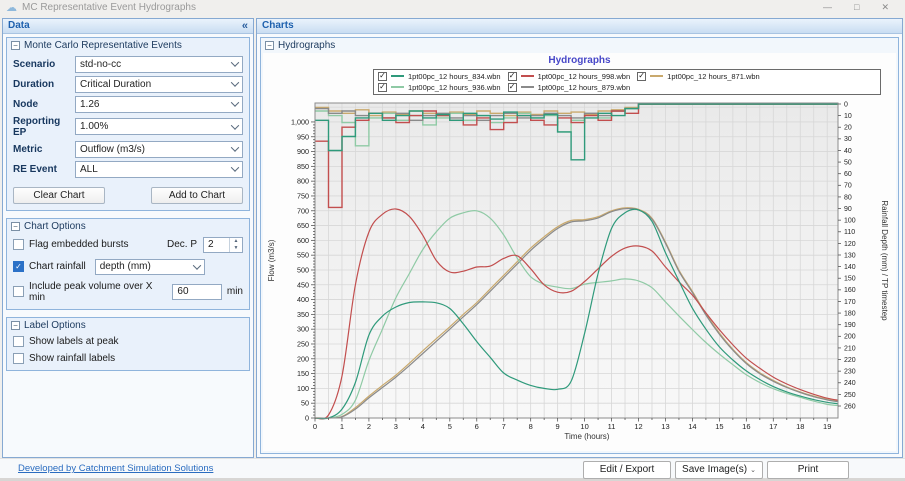 Image resolution: width=905 pixels, height=481 pixels. Describe the element at coordinates (850, 395) in the screenshot. I see `axis-label: 250` at that location.